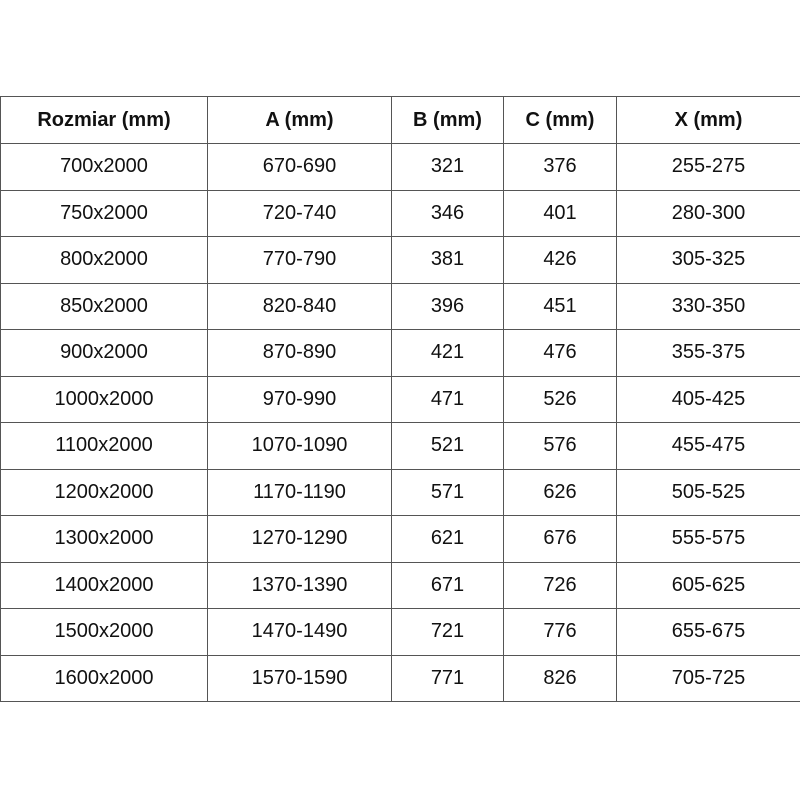 Image resolution: width=800 pixels, height=800 pixels. Describe the element at coordinates (447, 632) in the screenshot. I see `cell-b: 721` at that location.